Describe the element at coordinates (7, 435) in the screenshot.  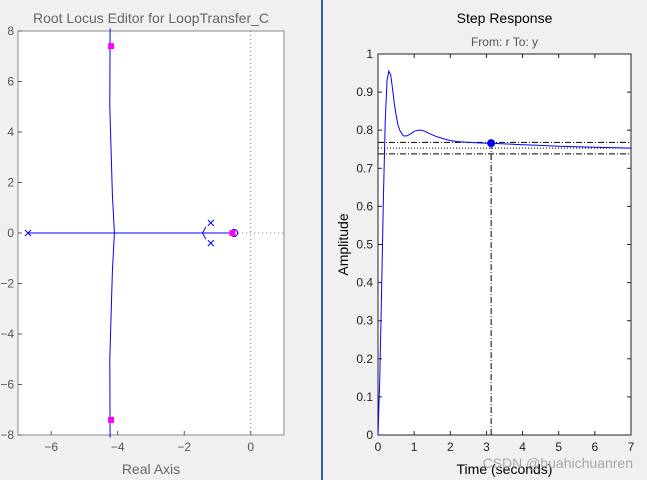
I see `y-tick-label: −8` at that location.